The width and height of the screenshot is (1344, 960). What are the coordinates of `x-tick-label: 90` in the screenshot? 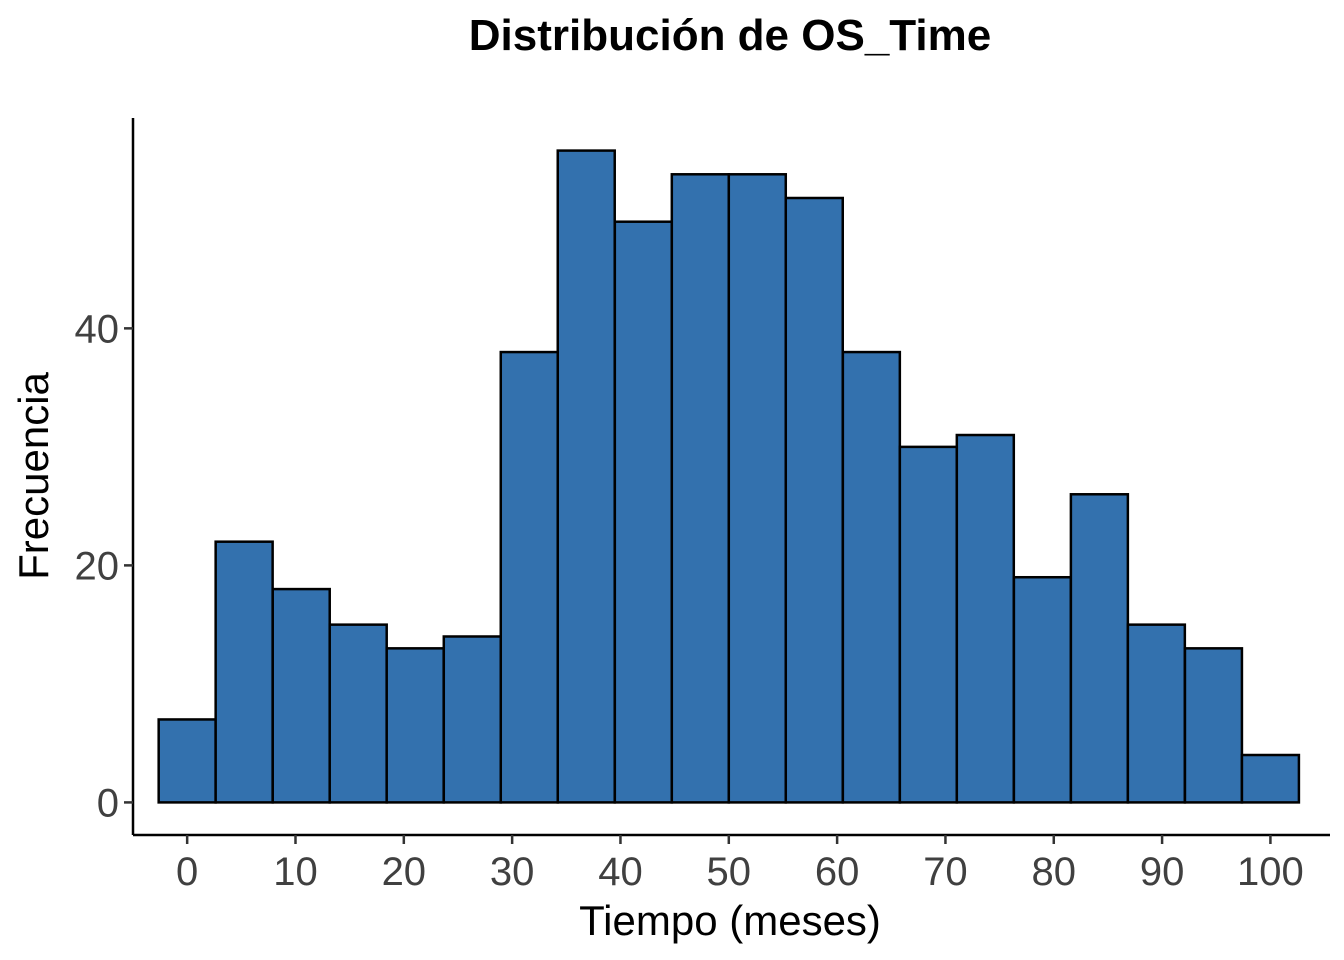 It's located at (1162, 872).